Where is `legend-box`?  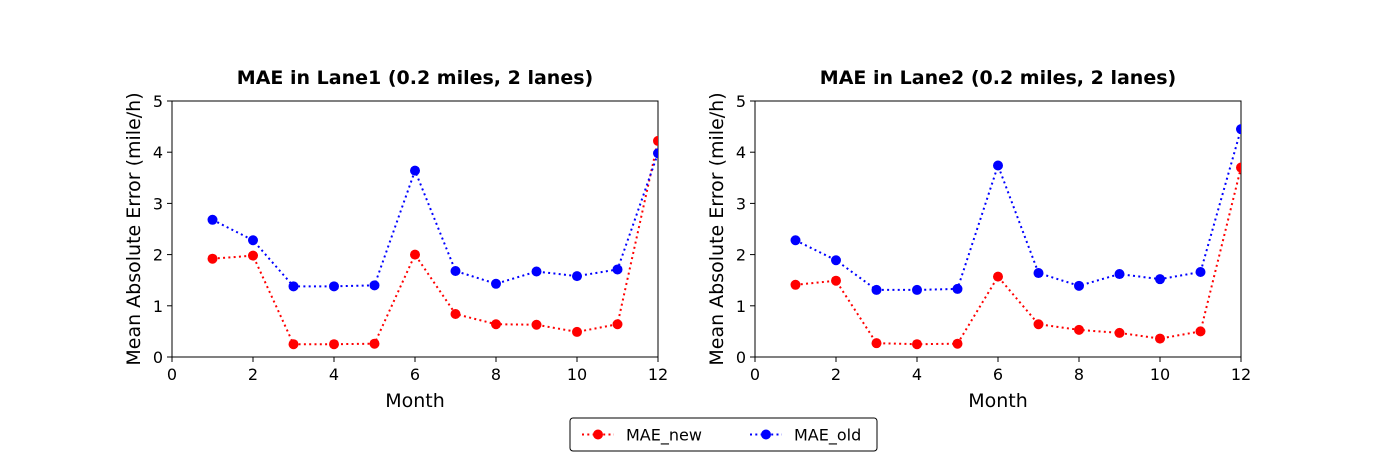 legend-box is located at coordinates (723, 434).